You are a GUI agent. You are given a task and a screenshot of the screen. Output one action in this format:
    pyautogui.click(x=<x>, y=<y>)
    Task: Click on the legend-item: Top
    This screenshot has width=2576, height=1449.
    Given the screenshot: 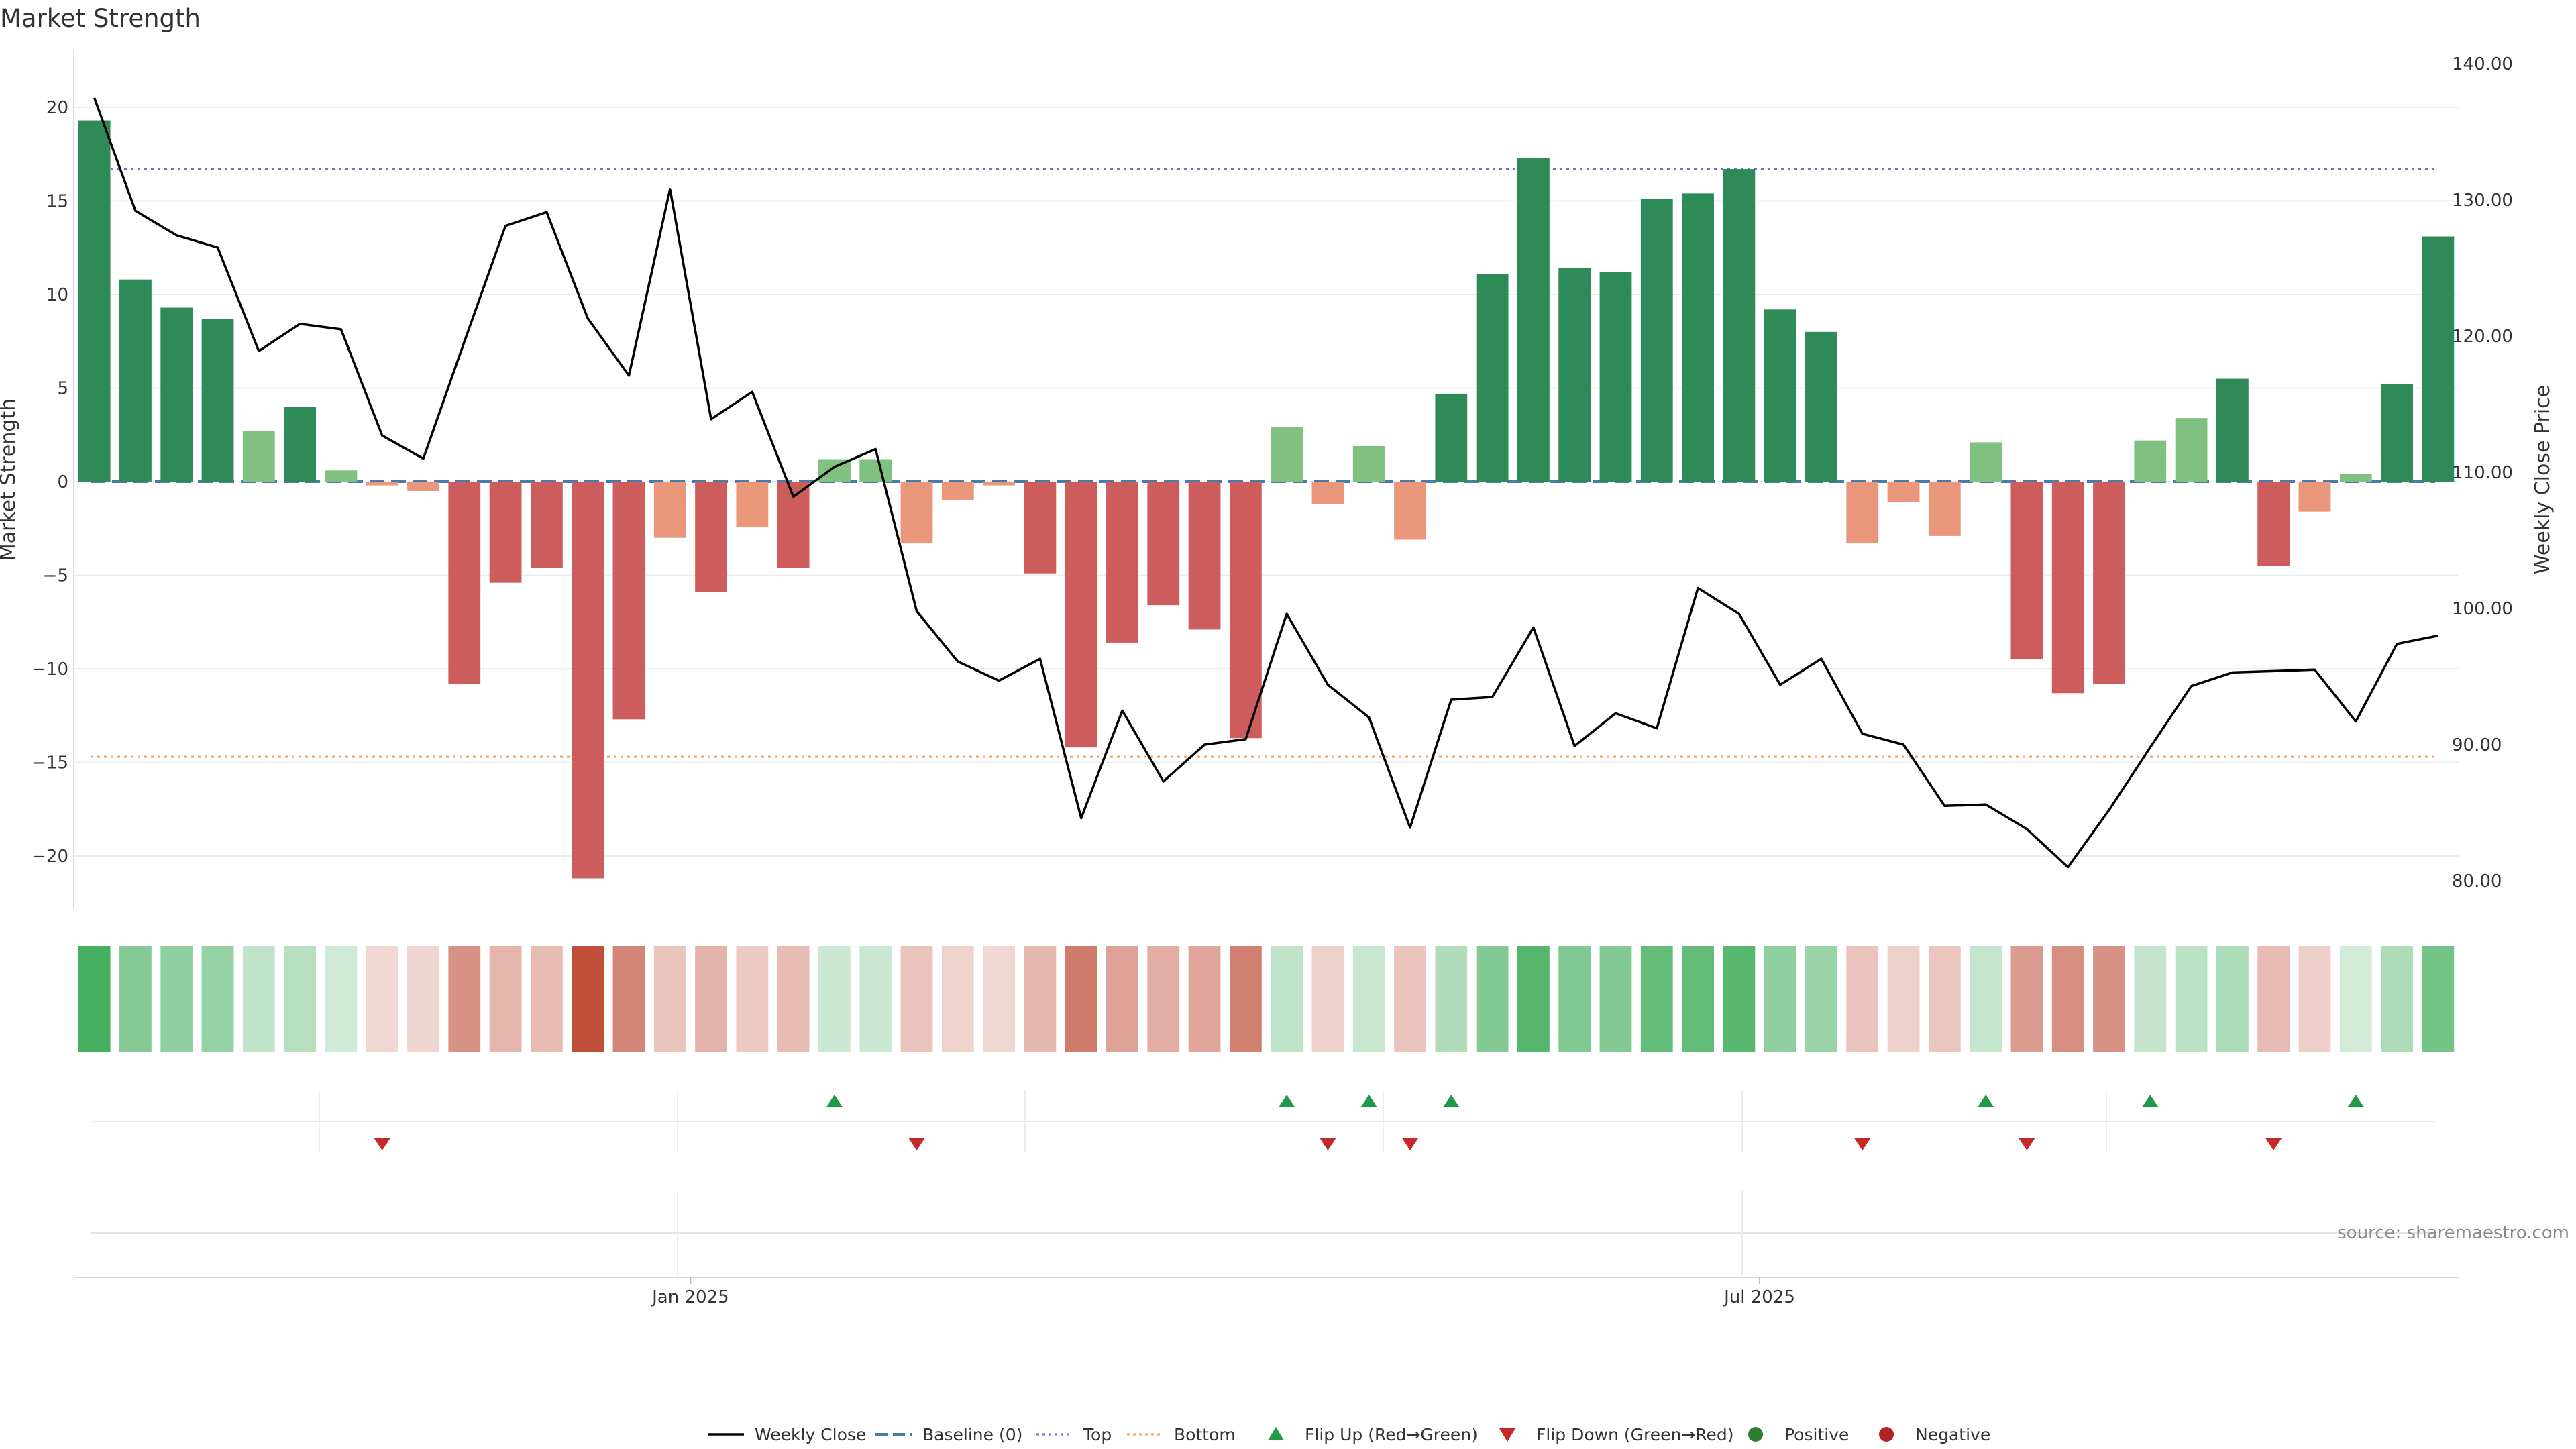 What is the action you would take?
    pyautogui.click(x=1074, y=1434)
    